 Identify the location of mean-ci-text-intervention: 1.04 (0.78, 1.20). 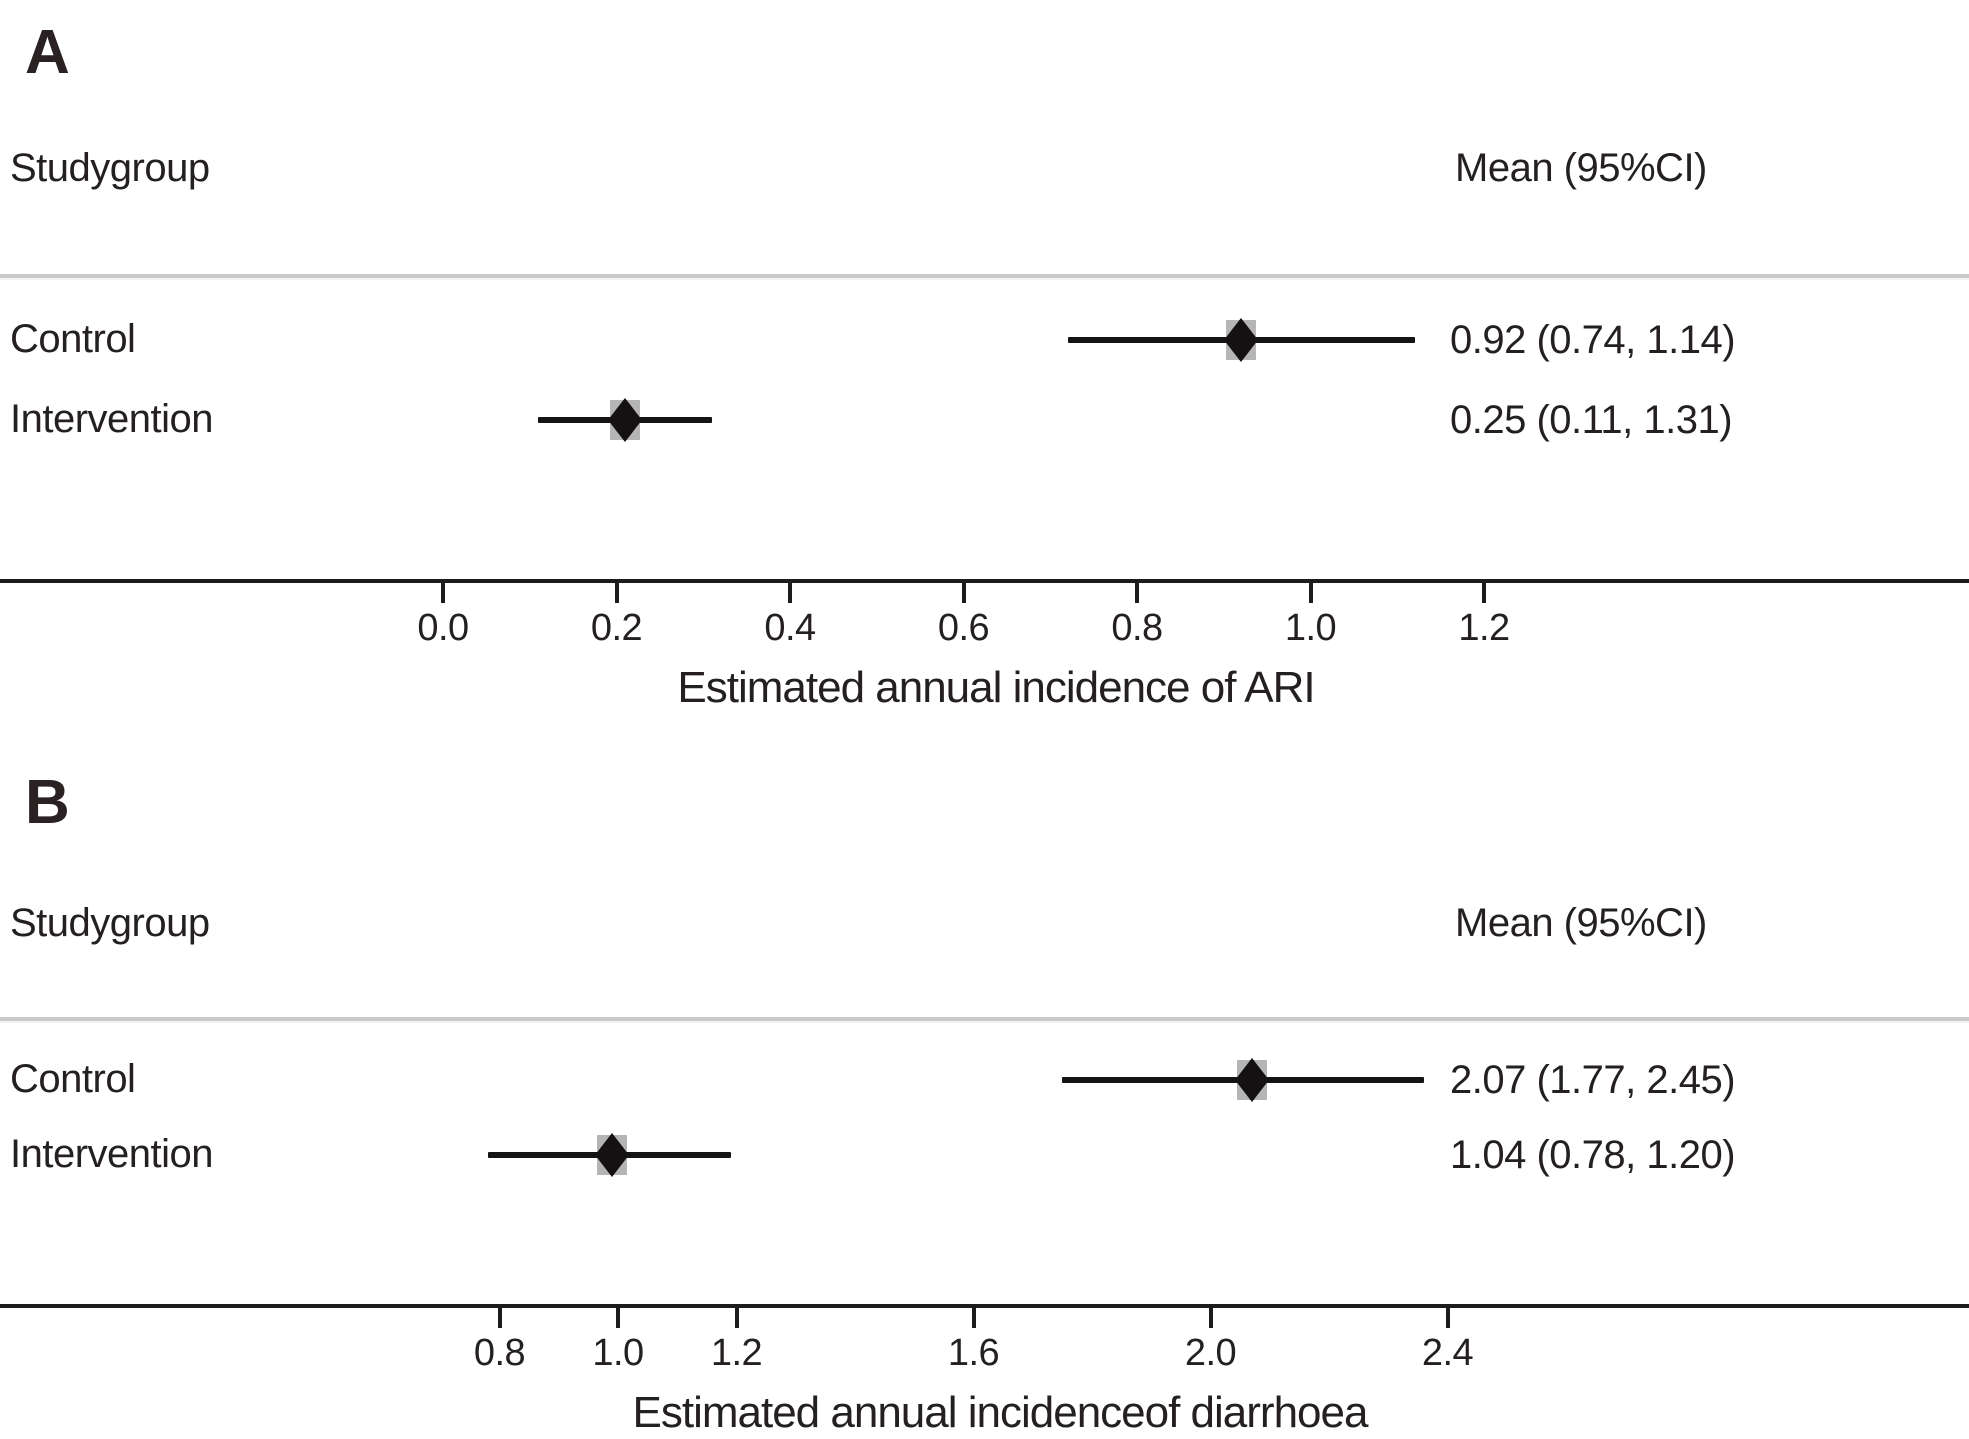
(1593, 1155).